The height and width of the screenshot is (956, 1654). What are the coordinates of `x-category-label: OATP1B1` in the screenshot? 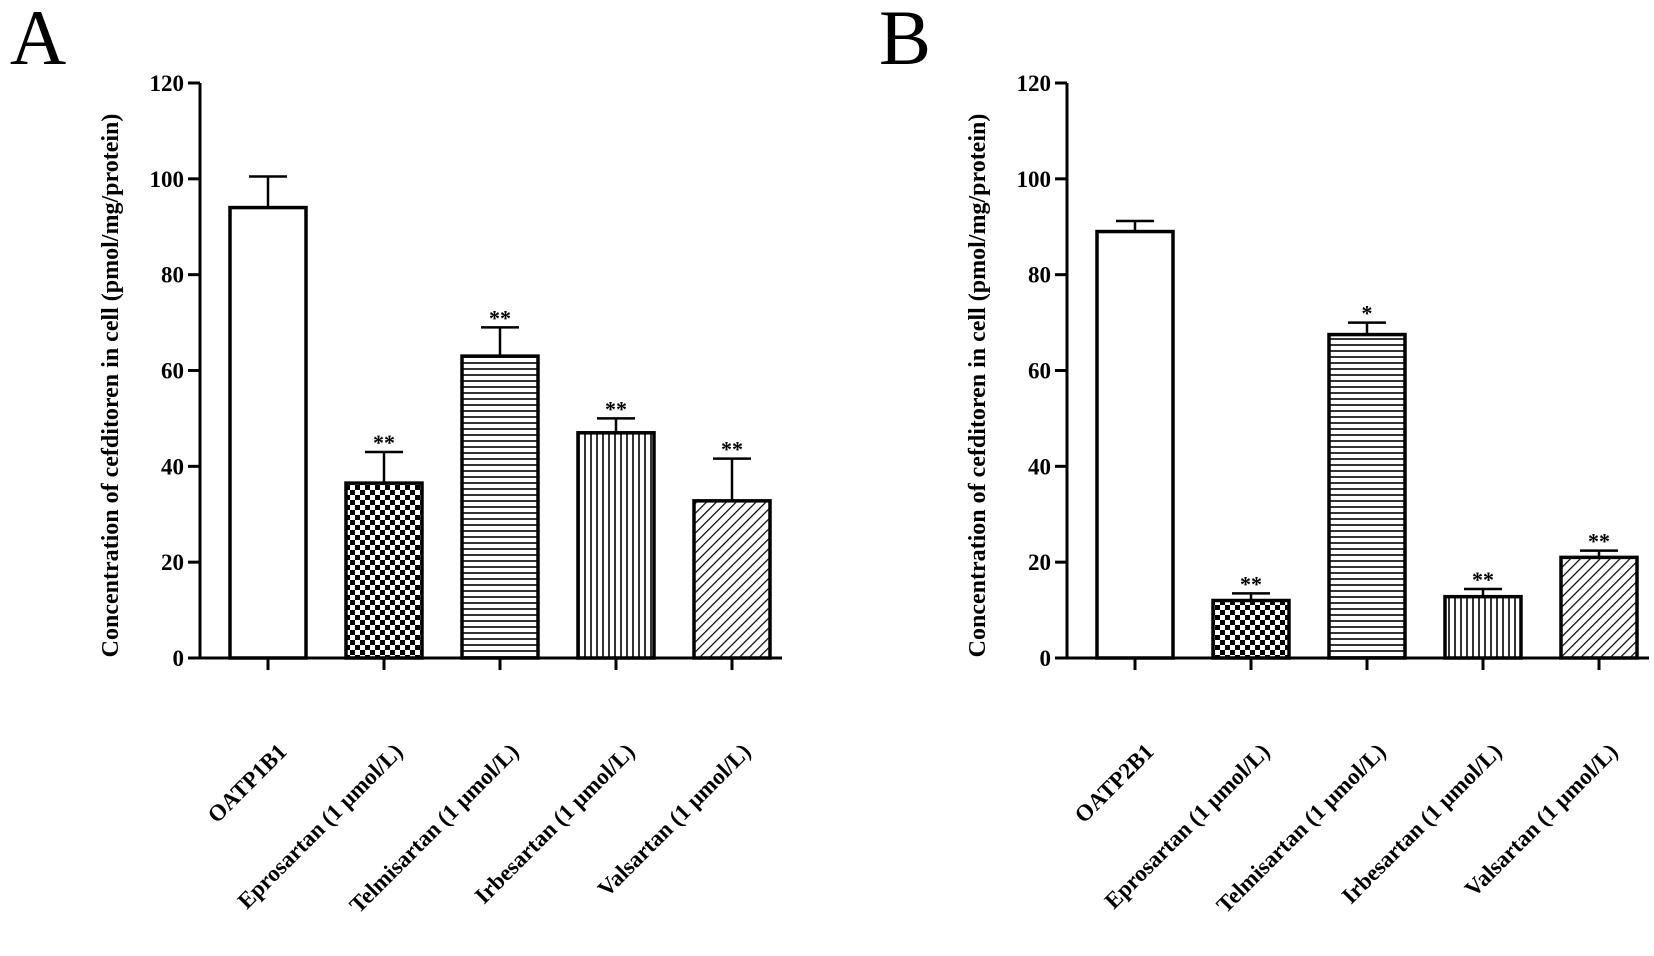 It's located at (247, 783).